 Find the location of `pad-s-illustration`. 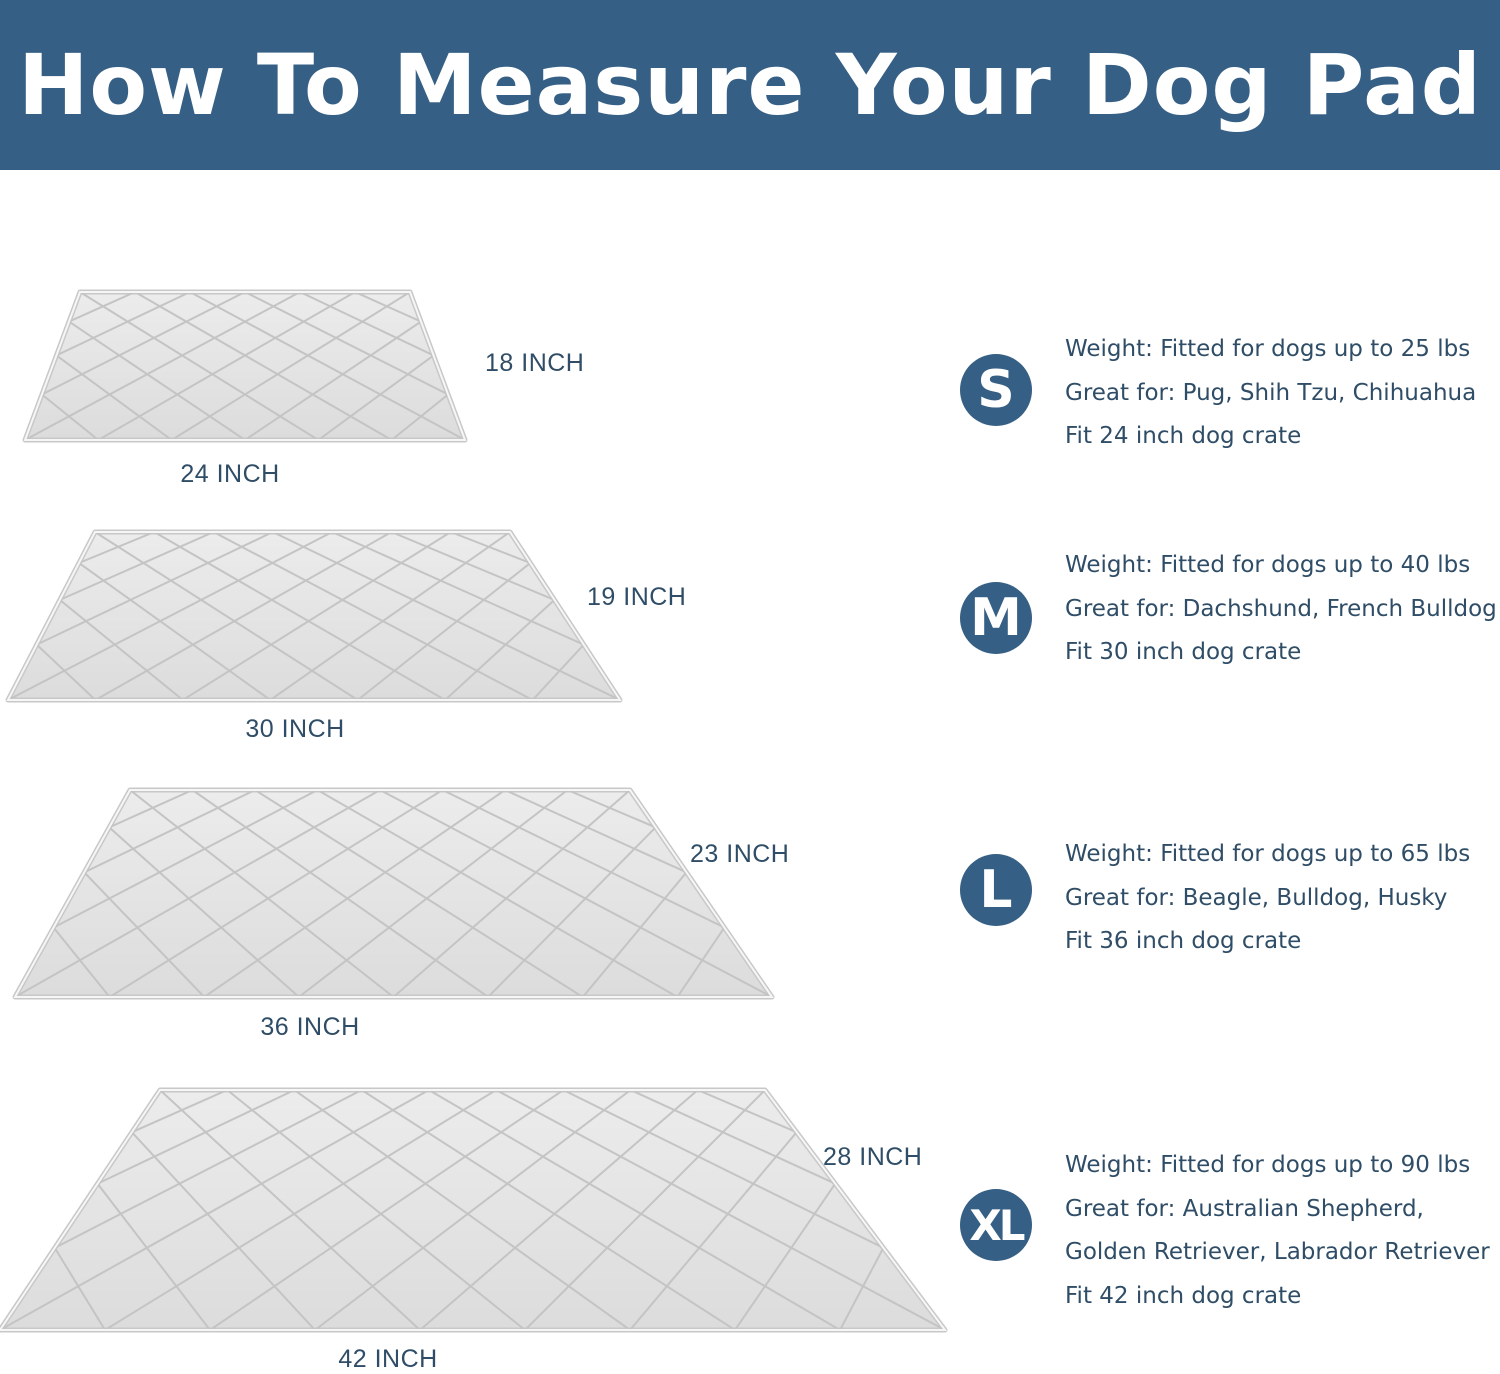

pad-s-illustration is located at coordinates (245, 366).